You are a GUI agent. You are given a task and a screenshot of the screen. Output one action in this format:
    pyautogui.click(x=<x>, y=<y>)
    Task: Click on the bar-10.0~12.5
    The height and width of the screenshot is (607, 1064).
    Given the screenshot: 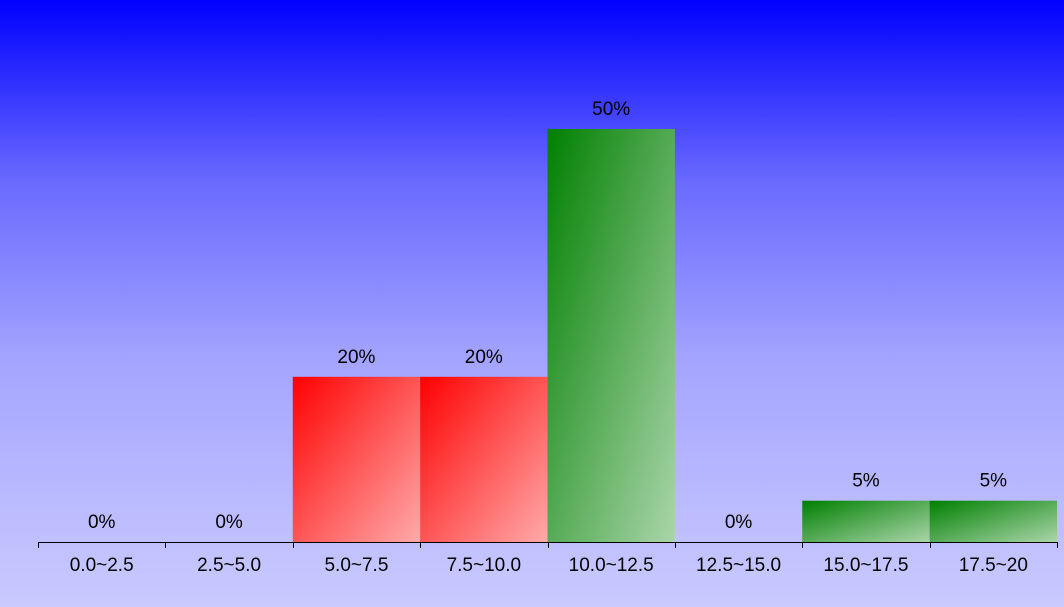 What is the action you would take?
    pyautogui.click(x=611, y=335)
    